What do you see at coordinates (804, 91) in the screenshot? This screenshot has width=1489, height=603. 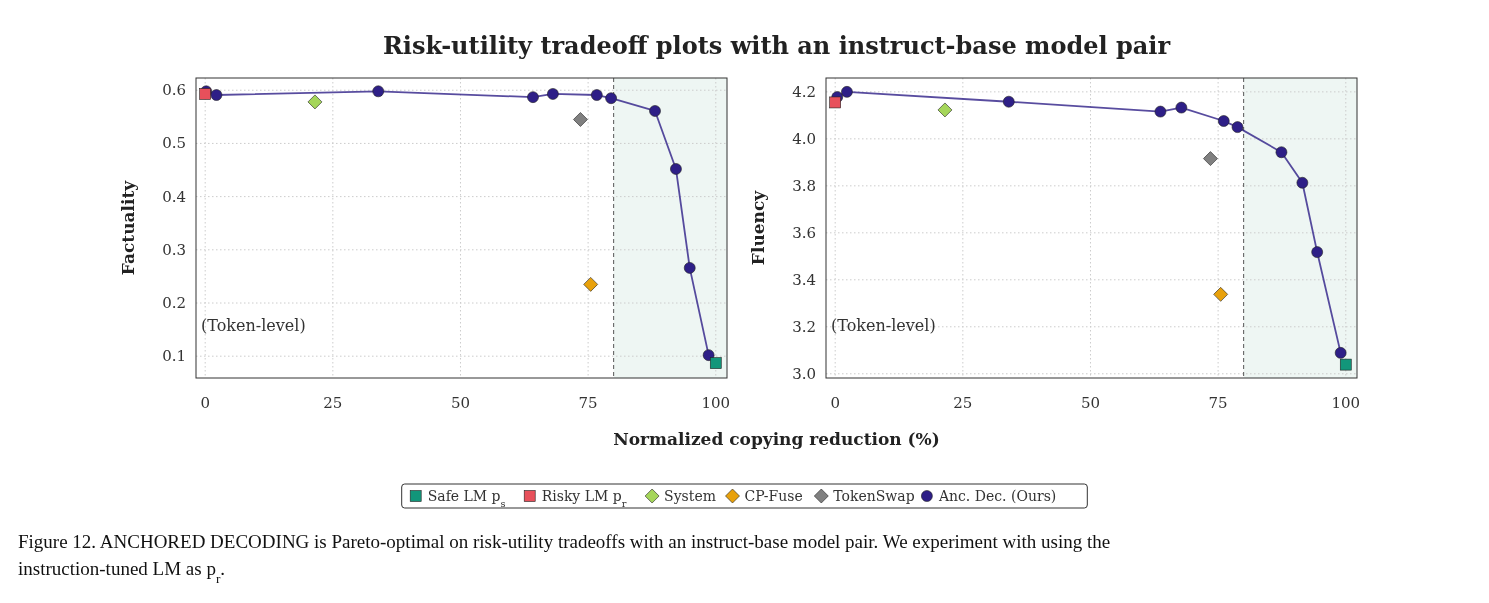 I see `y-tick-label: 4.2` at bounding box center [804, 91].